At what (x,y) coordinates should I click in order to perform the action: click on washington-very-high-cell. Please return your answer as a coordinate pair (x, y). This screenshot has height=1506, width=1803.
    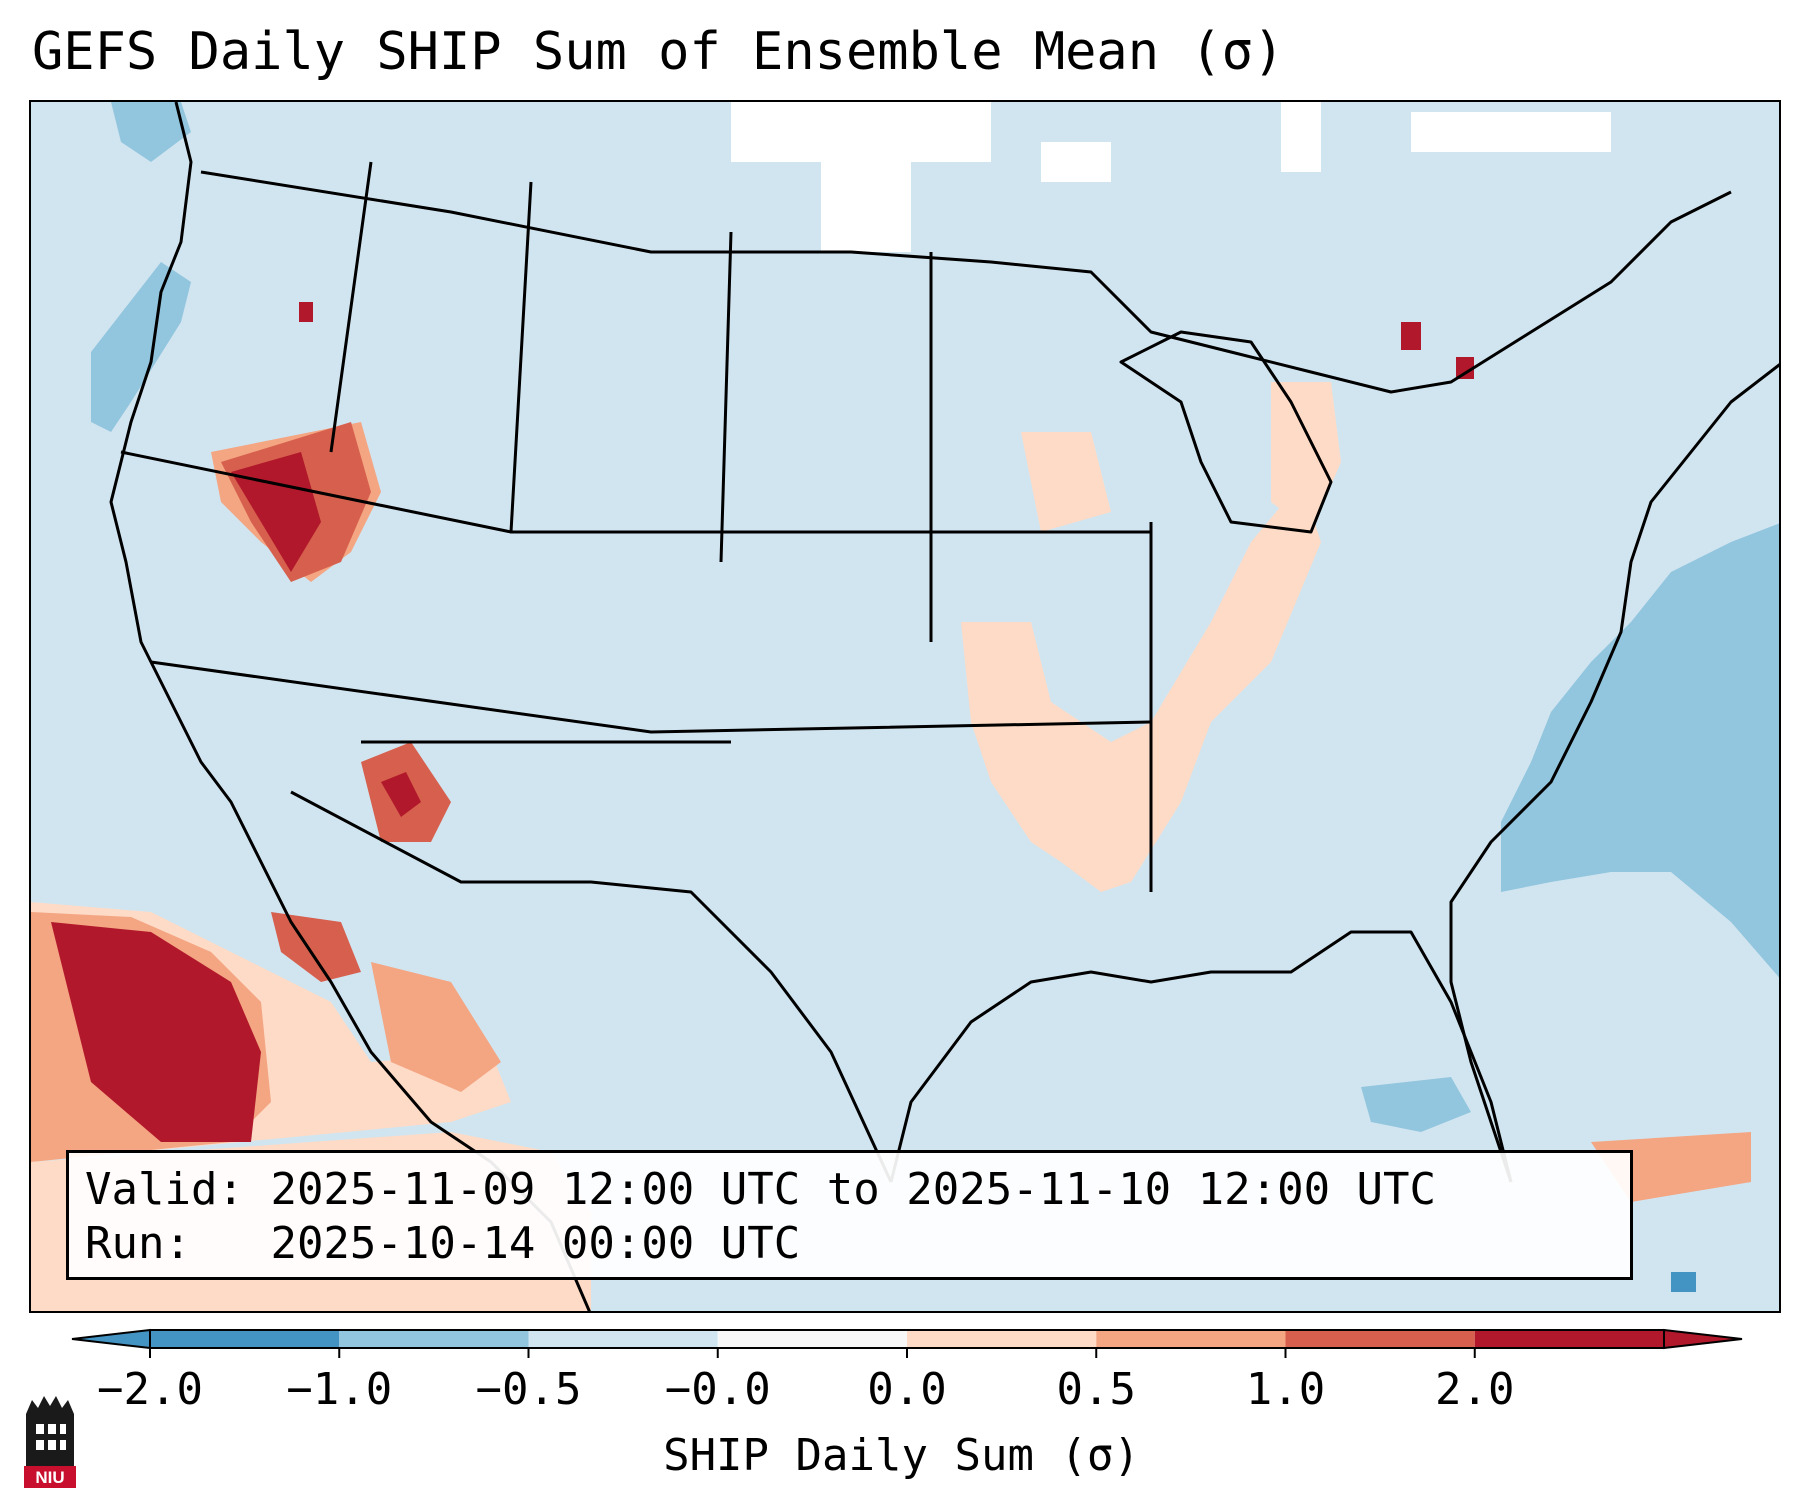
    Looking at the image, I should click on (306, 312).